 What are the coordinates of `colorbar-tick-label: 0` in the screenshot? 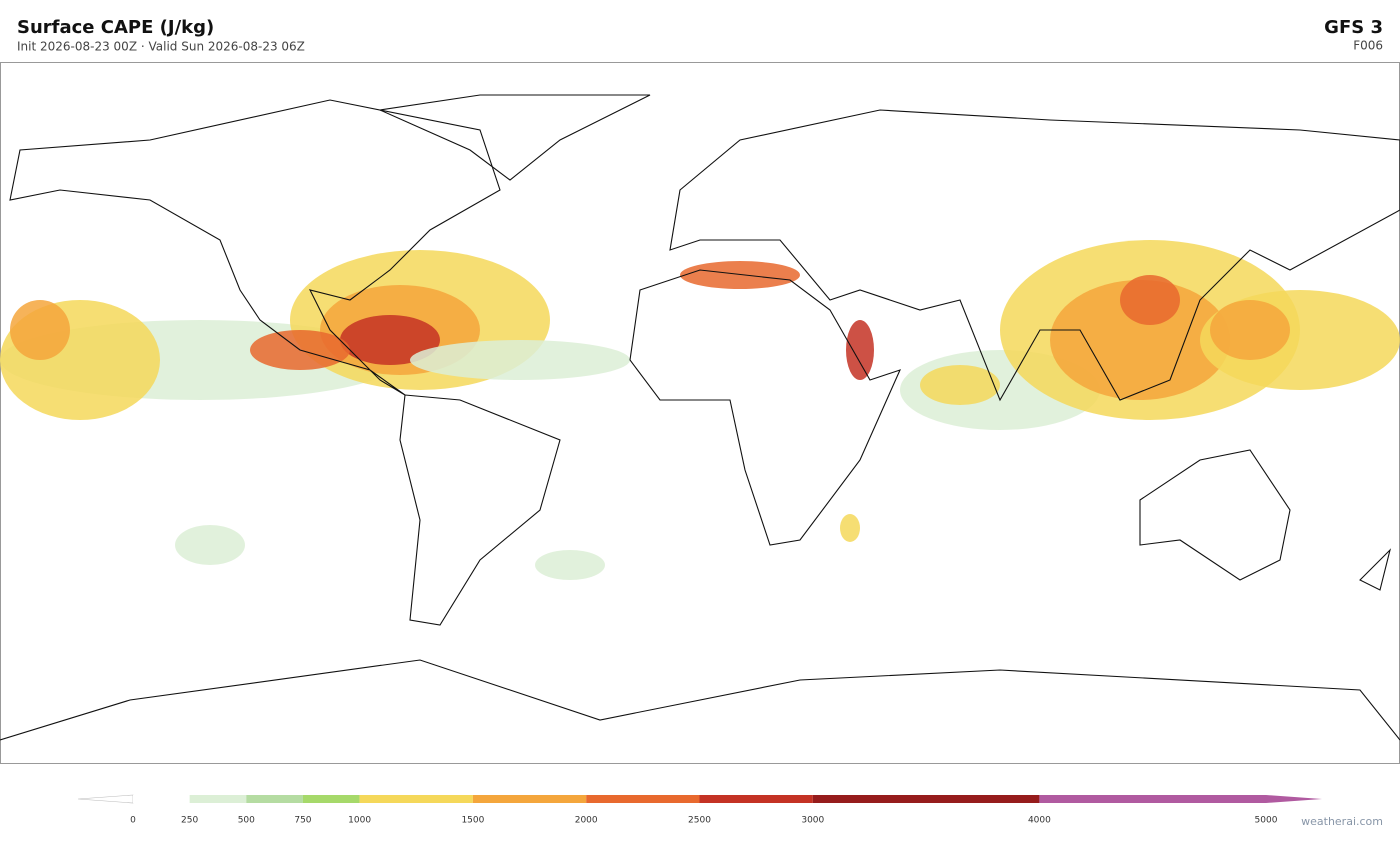 It's located at (133, 821).